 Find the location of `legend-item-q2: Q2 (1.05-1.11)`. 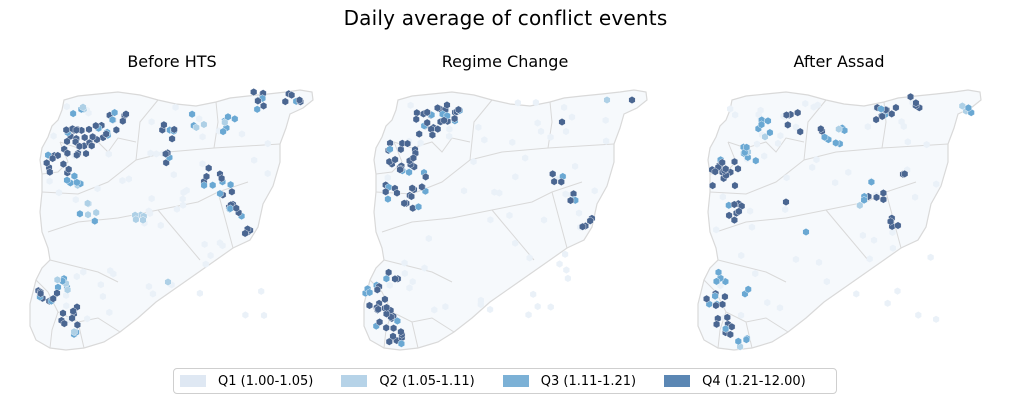

legend-item-q2: Q2 (1.05-1.11) is located at coordinates (408, 381).